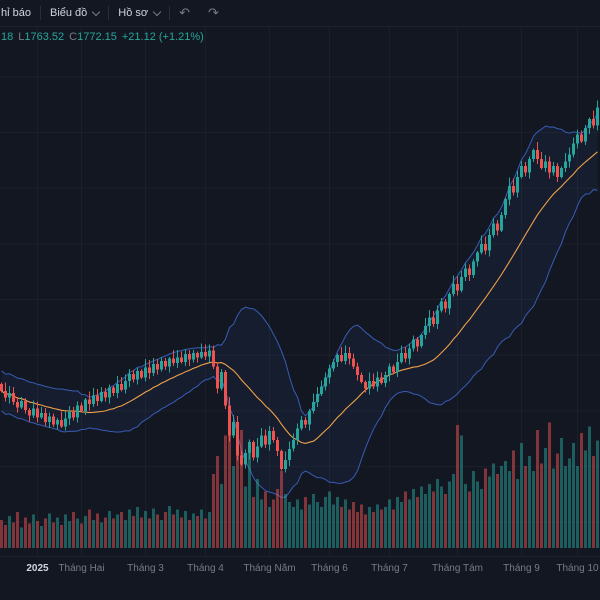  What do you see at coordinates (205, 568) in the screenshot?
I see `time-axis-label: Tháng 4` at bounding box center [205, 568].